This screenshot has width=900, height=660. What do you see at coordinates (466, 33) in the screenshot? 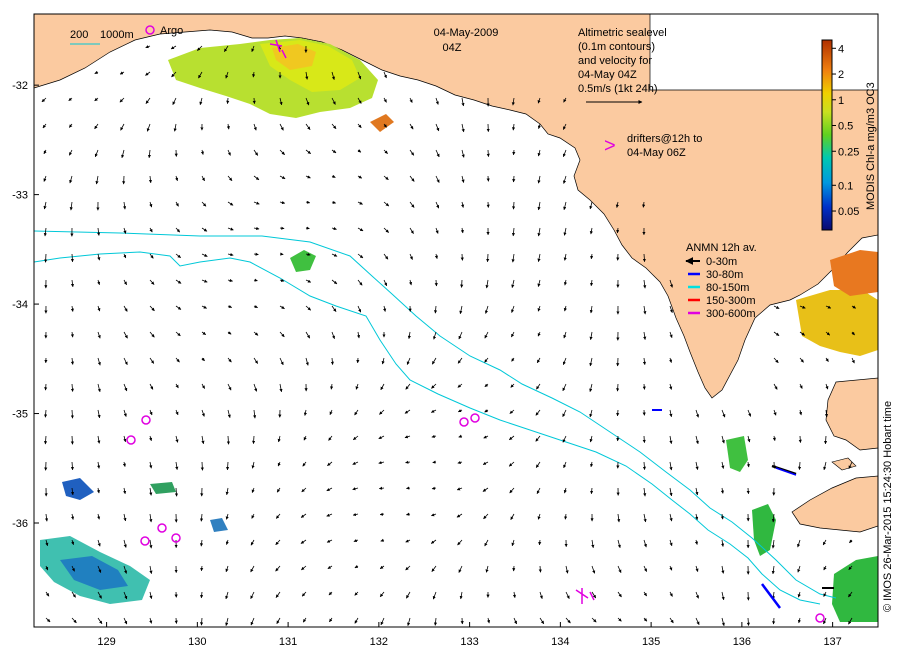
I see `map-date-title: 04-May-2009` at bounding box center [466, 33].